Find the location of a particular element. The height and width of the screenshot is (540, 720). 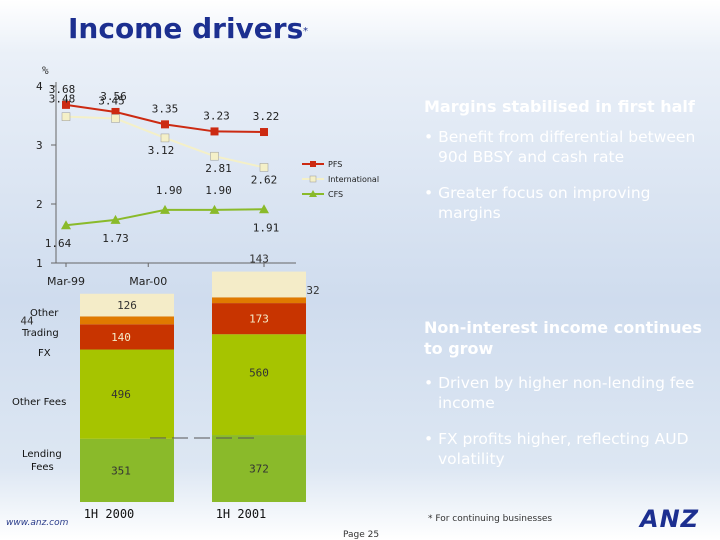

category-labels: 1H 2000 1H 2001 is located at coordinates (175, 514).